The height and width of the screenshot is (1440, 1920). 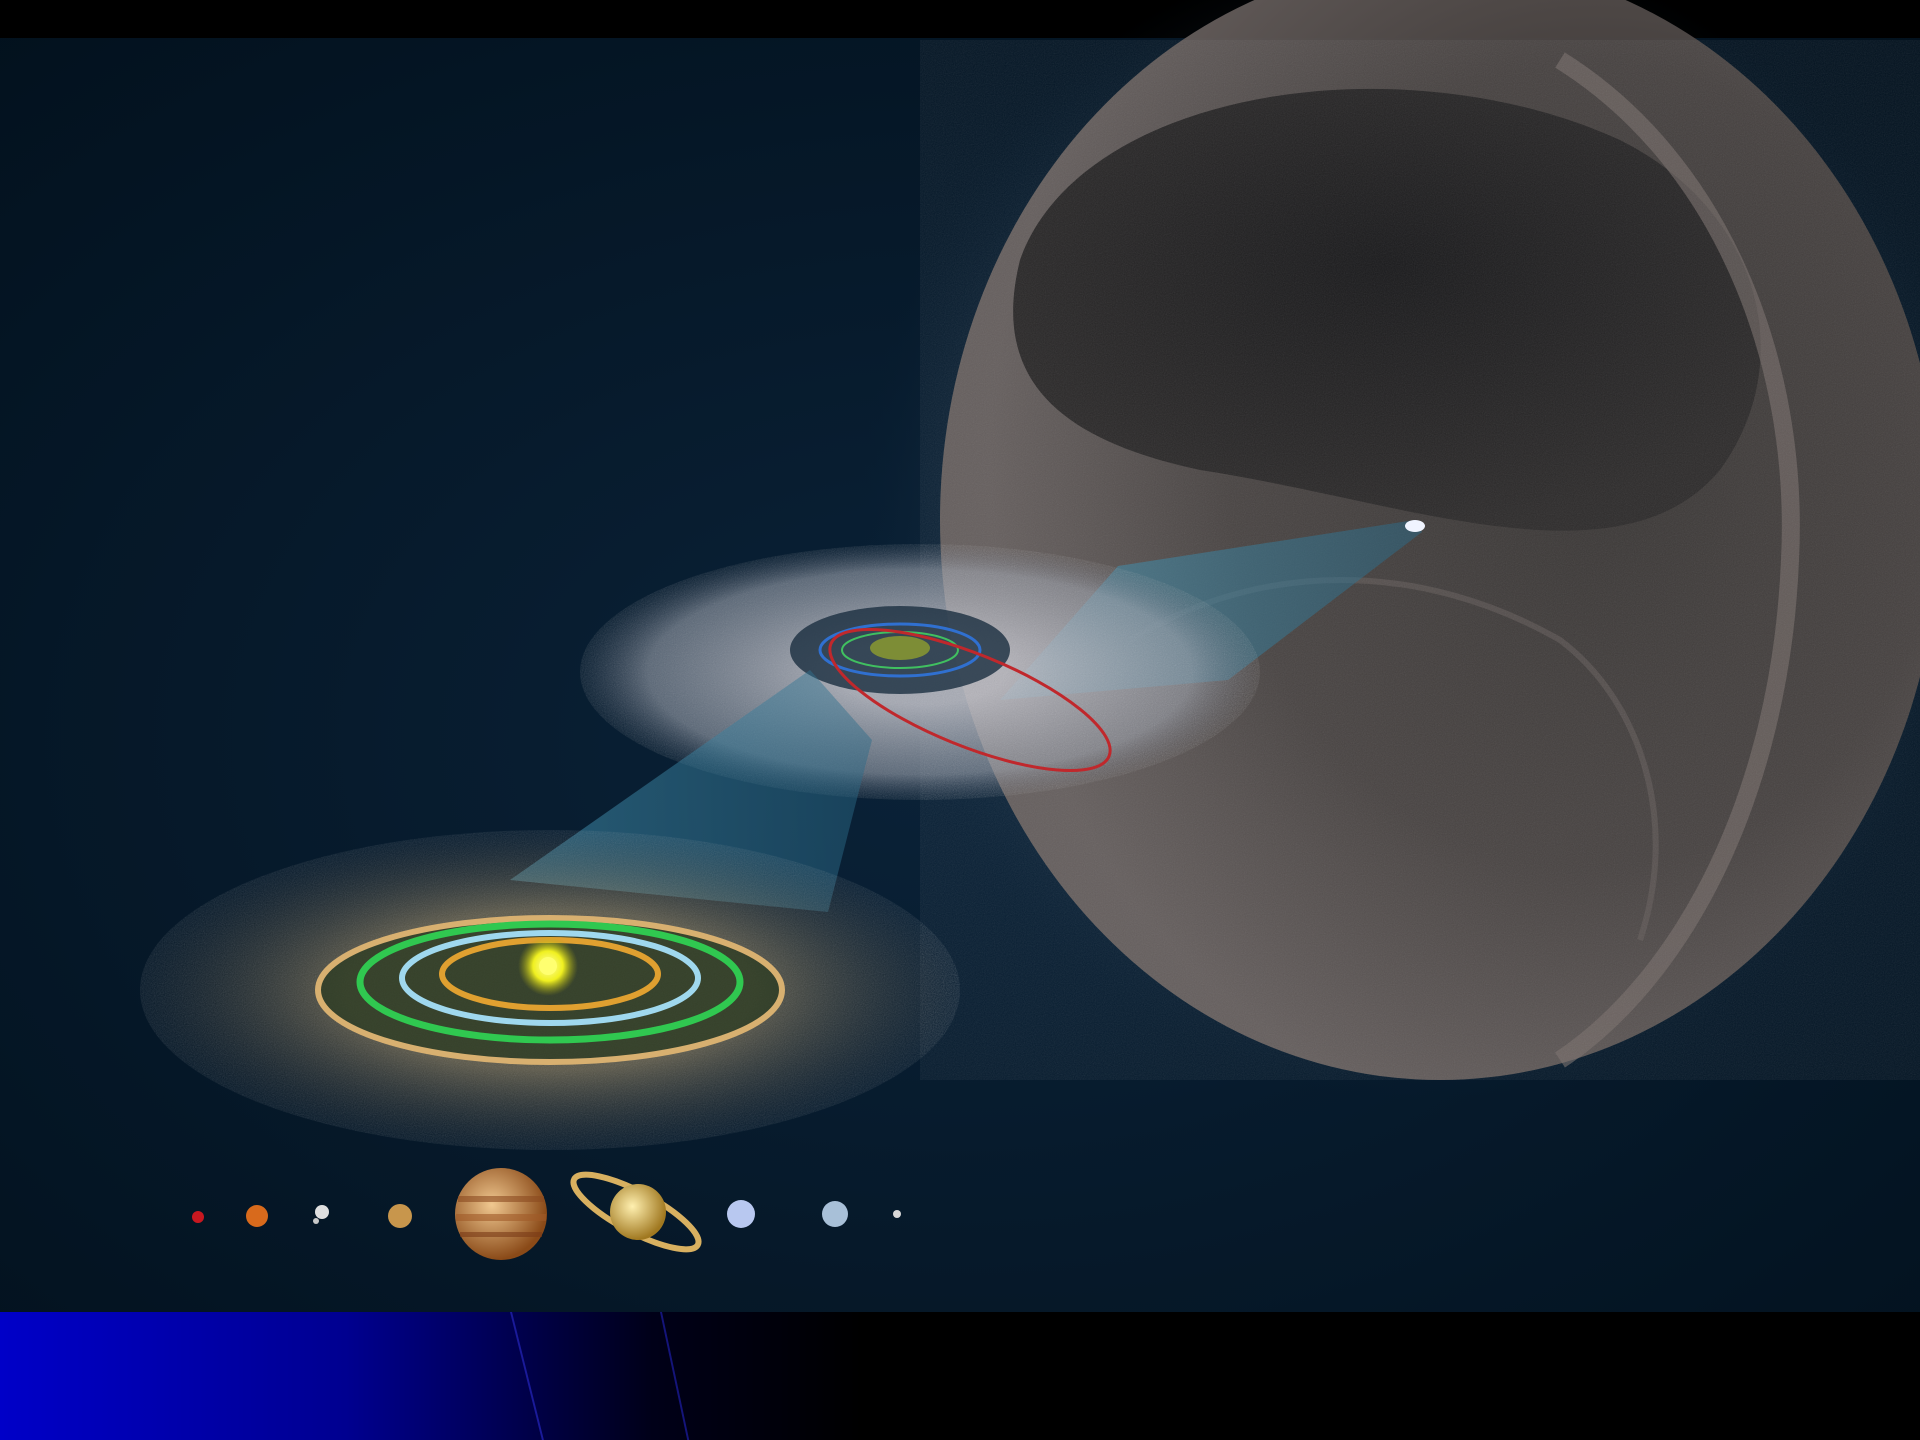 I want to click on zoom-point-bright, so click(x=1415, y=526).